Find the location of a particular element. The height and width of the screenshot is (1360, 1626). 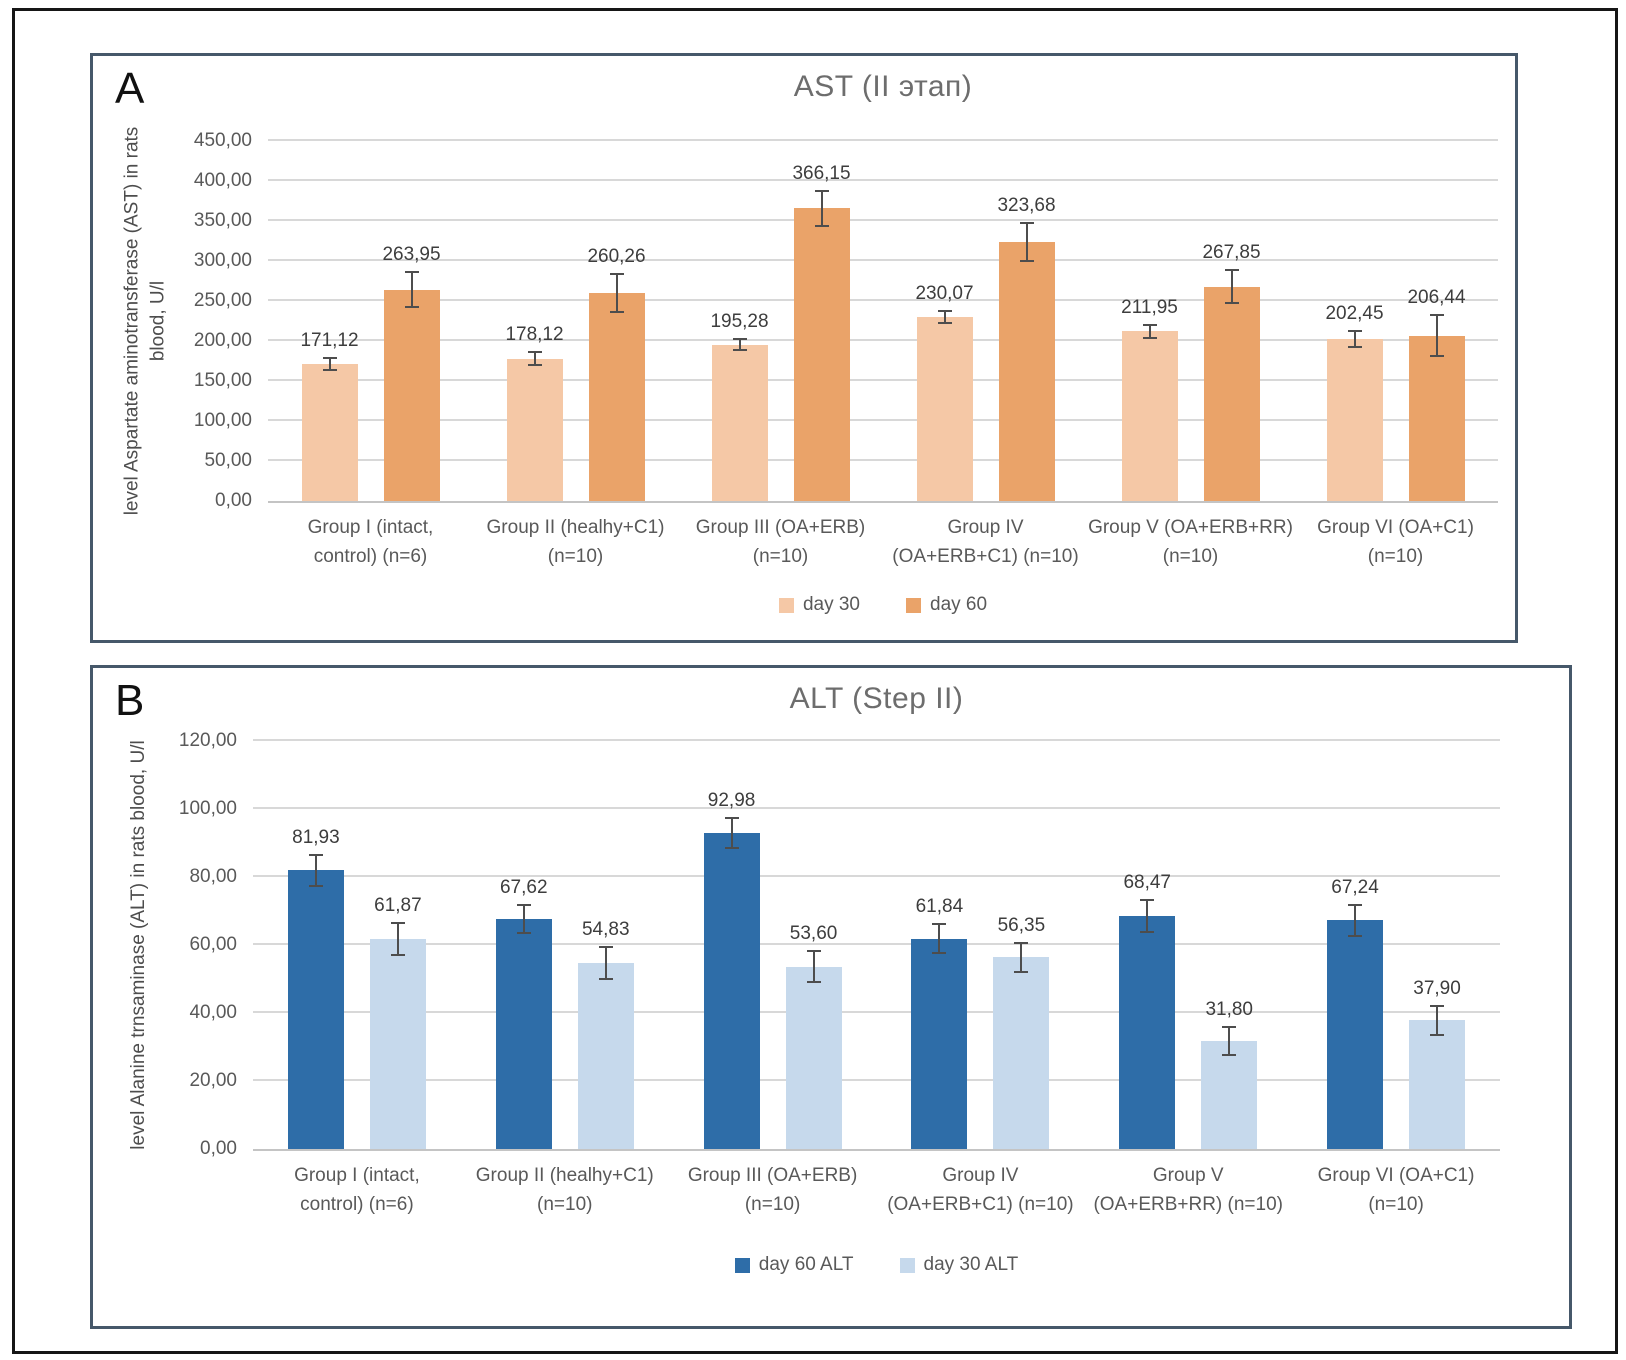

data-label: 54,83 is located at coordinates (605, 929).